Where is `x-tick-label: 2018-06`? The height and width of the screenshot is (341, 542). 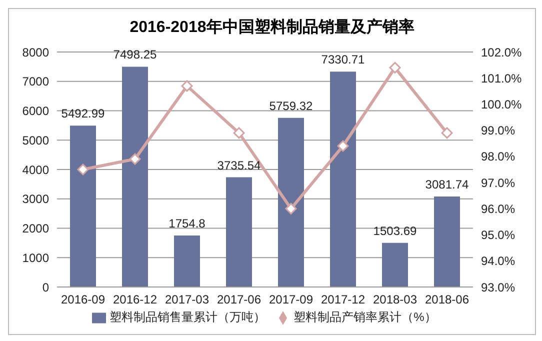
x-tick-label: 2018-06 is located at coordinates (447, 299).